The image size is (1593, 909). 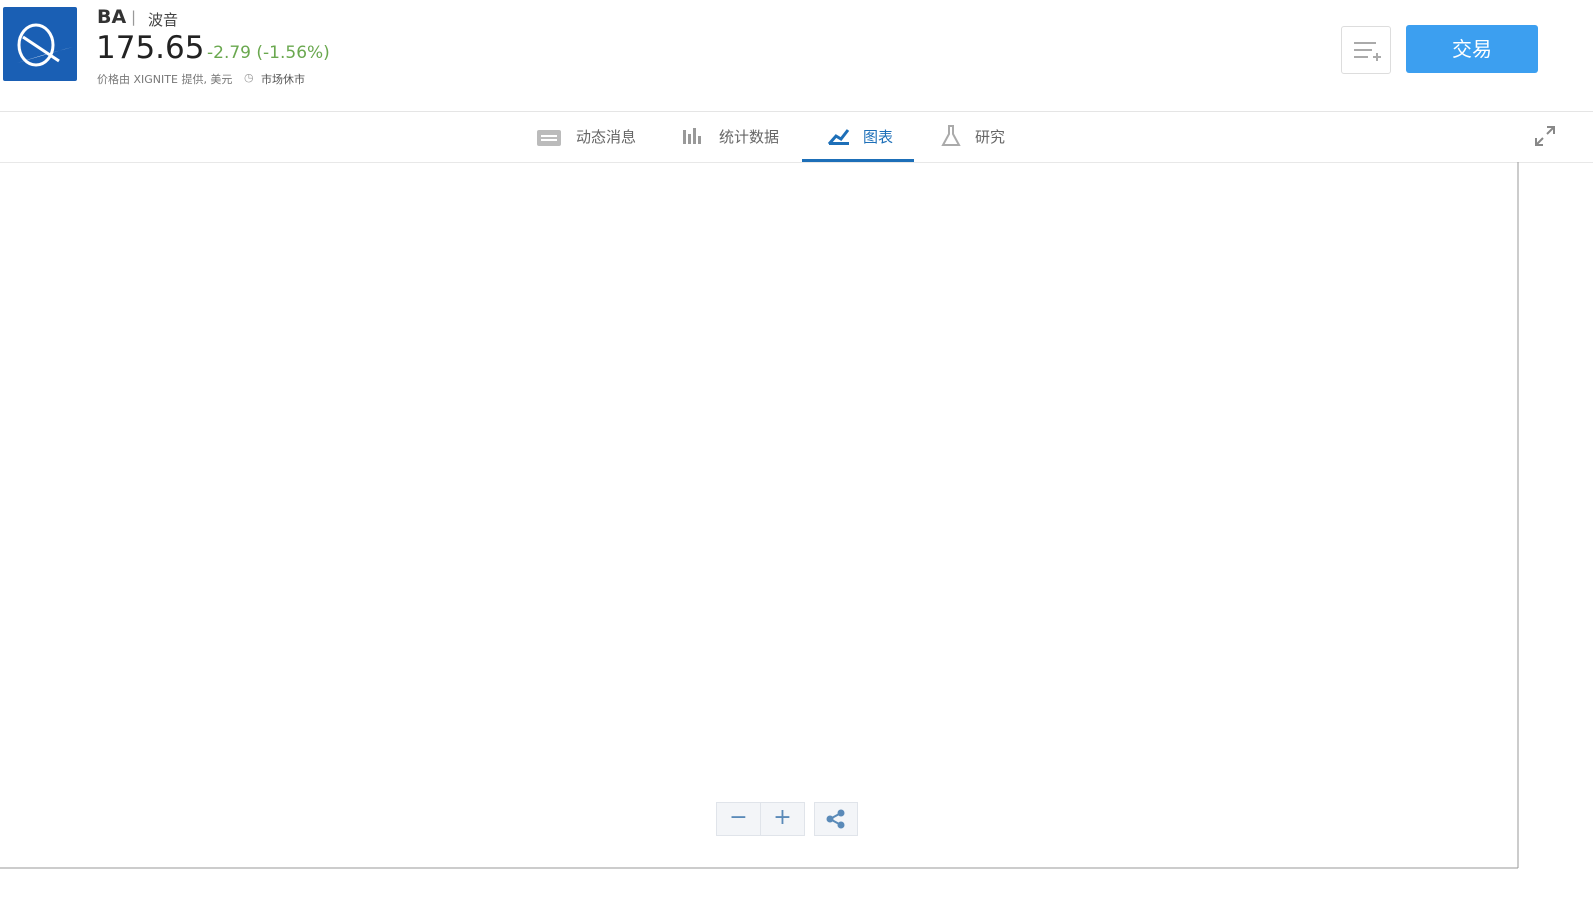 I want to click on market-status: 市场休市, so click(x=283, y=79).